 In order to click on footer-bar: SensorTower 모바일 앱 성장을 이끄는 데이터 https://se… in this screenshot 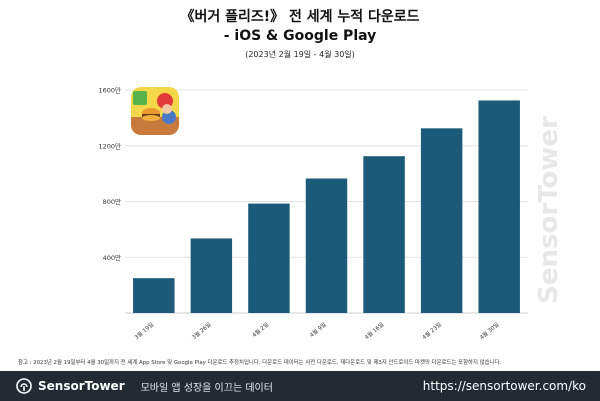, I will do `click(300, 386)`.